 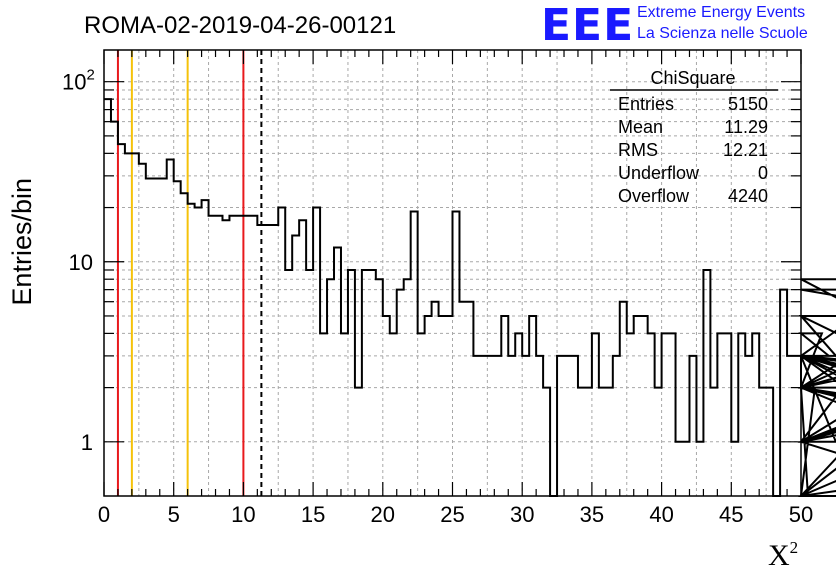 What do you see at coordinates (87, 442) in the screenshot?
I see `y-tick-label: 1` at bounding box center [87, 442].